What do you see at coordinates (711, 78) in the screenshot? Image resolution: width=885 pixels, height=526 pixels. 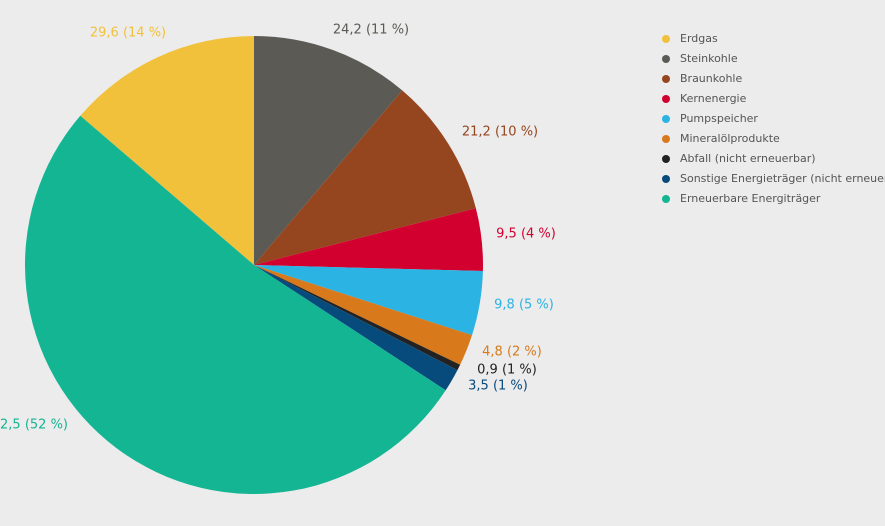 I see `legend-label: Braunkohle` at bounding box center [711, 78].